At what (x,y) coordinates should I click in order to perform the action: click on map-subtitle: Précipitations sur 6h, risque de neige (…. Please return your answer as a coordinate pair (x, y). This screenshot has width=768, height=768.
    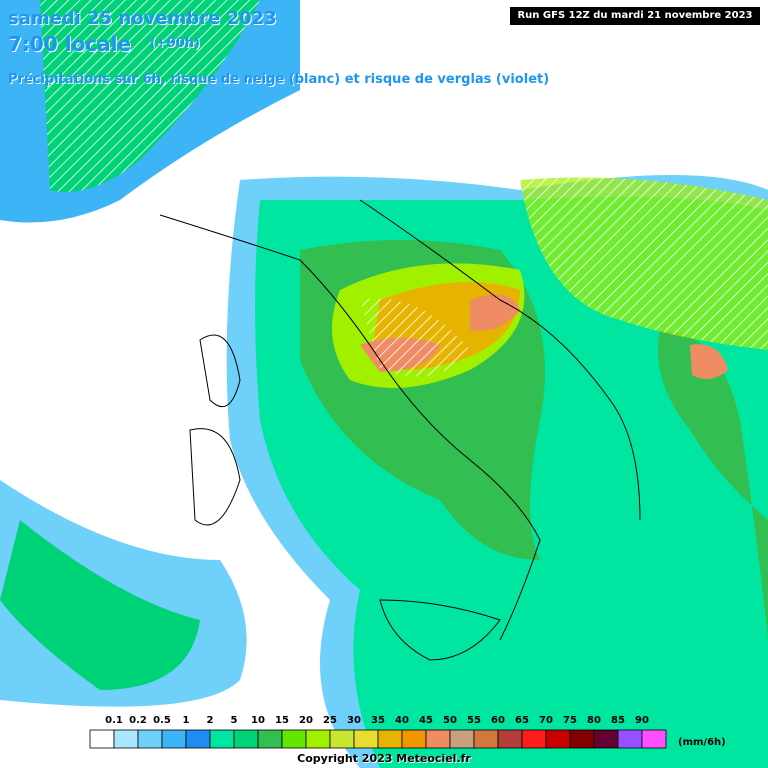
    Looking at the image, I should click on (279, 79).